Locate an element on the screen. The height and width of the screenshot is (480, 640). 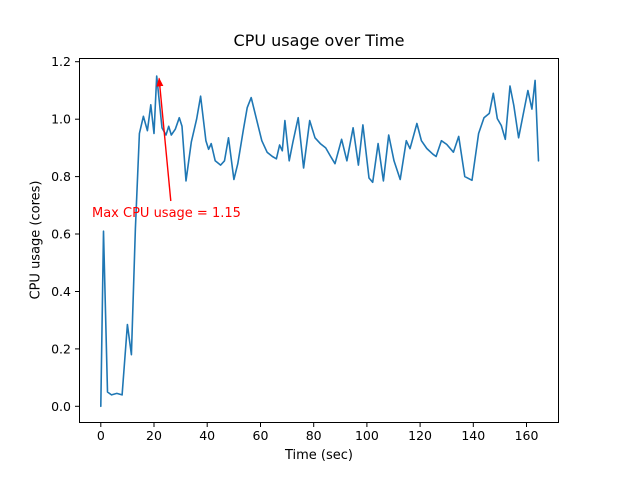
x-axis-label: Time (sec) is located at coordinates (318, 455).